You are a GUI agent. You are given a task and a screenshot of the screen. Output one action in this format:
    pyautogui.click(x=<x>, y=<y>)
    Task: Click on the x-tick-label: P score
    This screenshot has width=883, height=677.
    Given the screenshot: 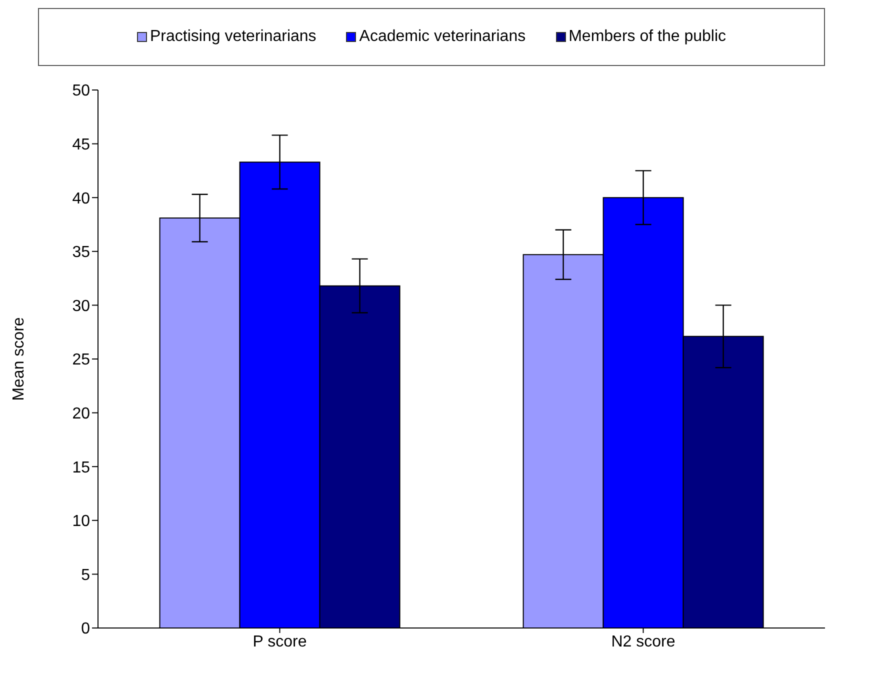 What is the action you would take?
    pyautogui.click(x=279, y=641)
    